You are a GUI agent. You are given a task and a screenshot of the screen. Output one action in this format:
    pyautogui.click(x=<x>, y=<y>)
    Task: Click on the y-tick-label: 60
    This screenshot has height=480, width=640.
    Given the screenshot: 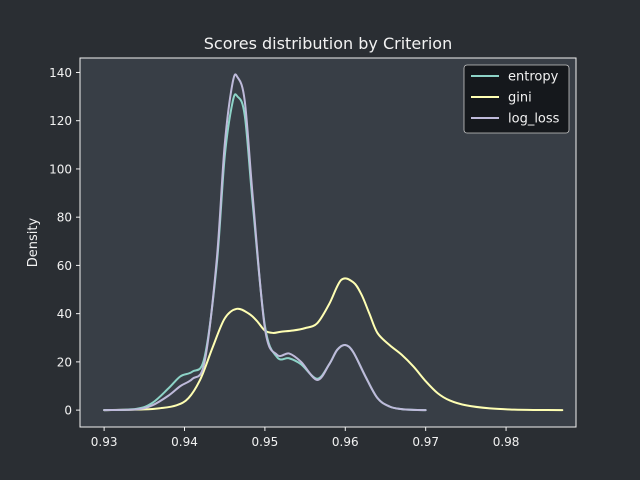 What is the action you would take?
    pyautogui.click(x=64, y=266)
    